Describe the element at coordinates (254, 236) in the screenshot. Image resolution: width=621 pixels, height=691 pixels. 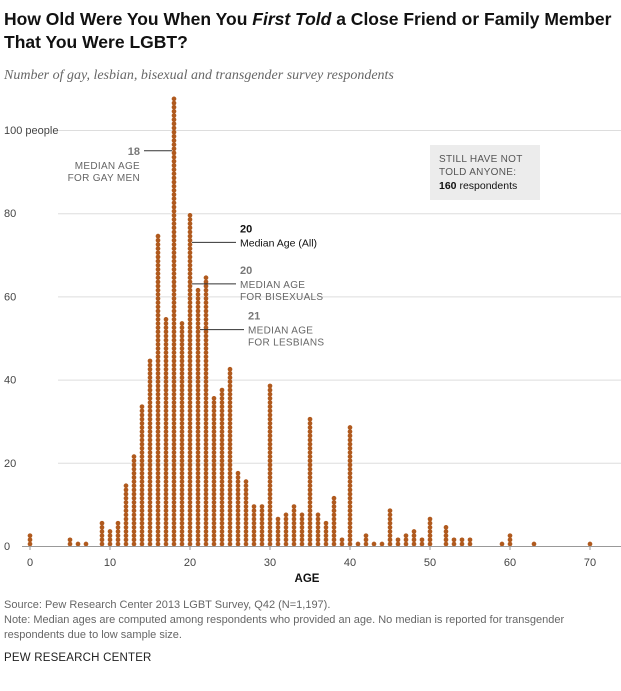
I see `median-annotation: 20 Median Age (All)` at that location.